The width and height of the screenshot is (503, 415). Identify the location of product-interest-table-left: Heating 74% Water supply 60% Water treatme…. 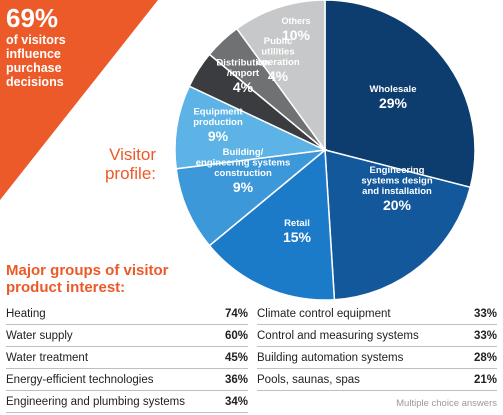
(127, 358).